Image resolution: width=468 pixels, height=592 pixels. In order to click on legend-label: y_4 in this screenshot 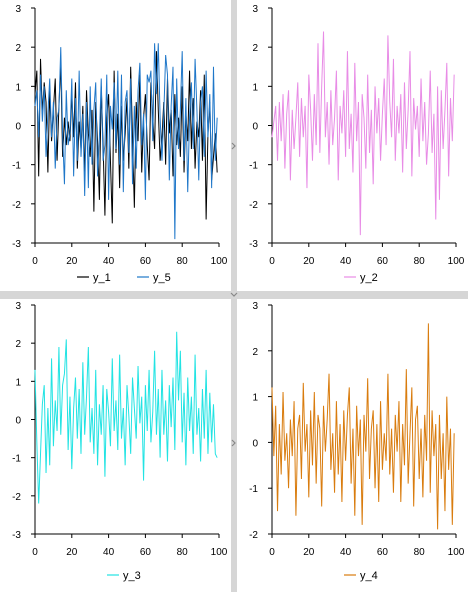, I will do `click(369, 576)`.